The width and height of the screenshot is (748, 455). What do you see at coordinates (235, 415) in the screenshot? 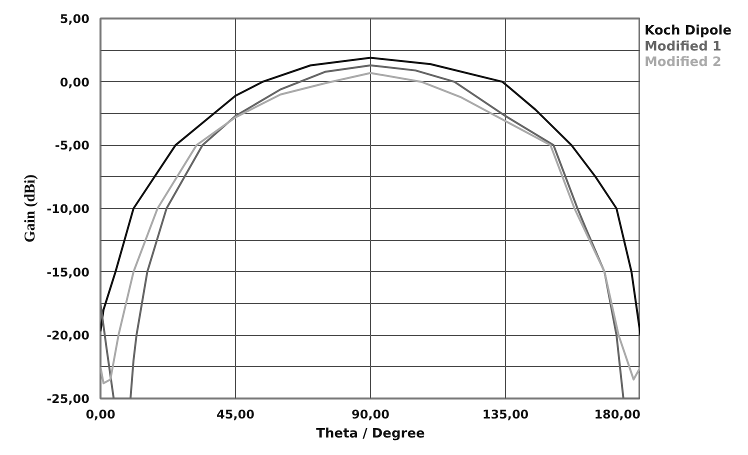
I see `x-tick-label: 45,00` at bounding box center [235, 415].